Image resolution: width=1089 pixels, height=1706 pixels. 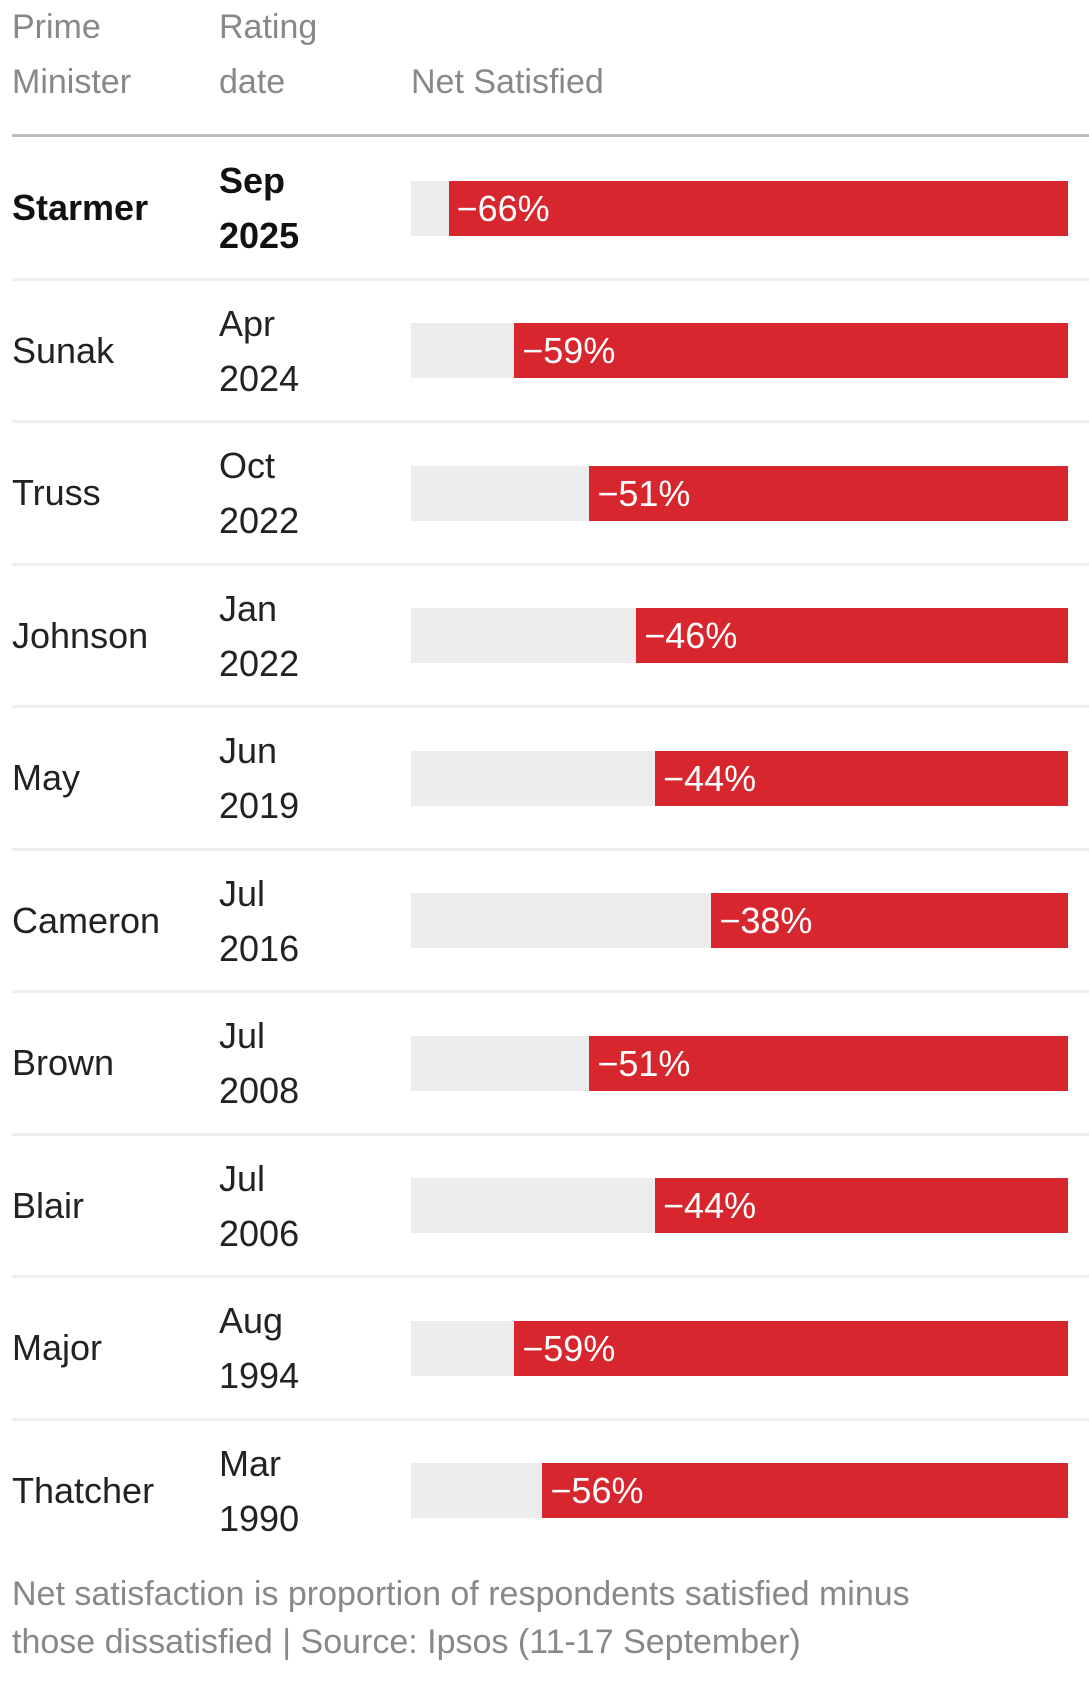 What do you see at coordinates (259, 1233) in the screenshot?
I see `rating-year: 2006` at bounding box center [259, 1233].